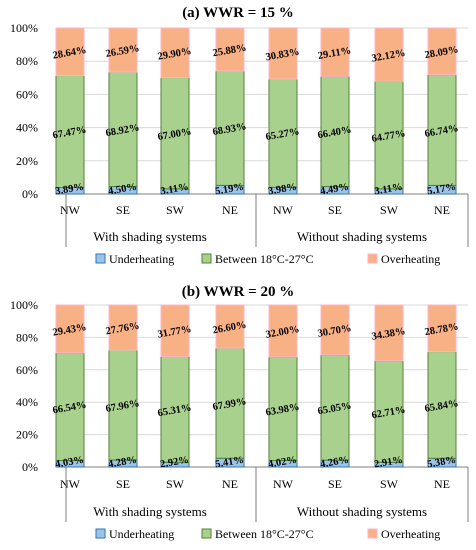 This screenshot has height=550, width=476. I want to click on data-label: 5.19%, so click(229, 190).